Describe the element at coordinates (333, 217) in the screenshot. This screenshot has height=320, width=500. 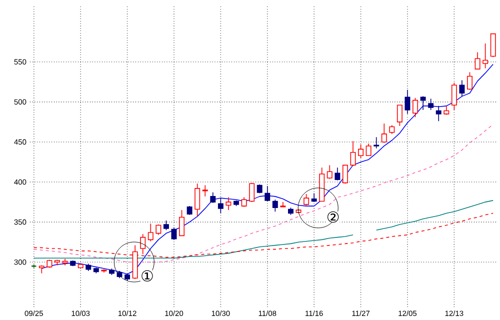
I see `annotation: ②` at that location.